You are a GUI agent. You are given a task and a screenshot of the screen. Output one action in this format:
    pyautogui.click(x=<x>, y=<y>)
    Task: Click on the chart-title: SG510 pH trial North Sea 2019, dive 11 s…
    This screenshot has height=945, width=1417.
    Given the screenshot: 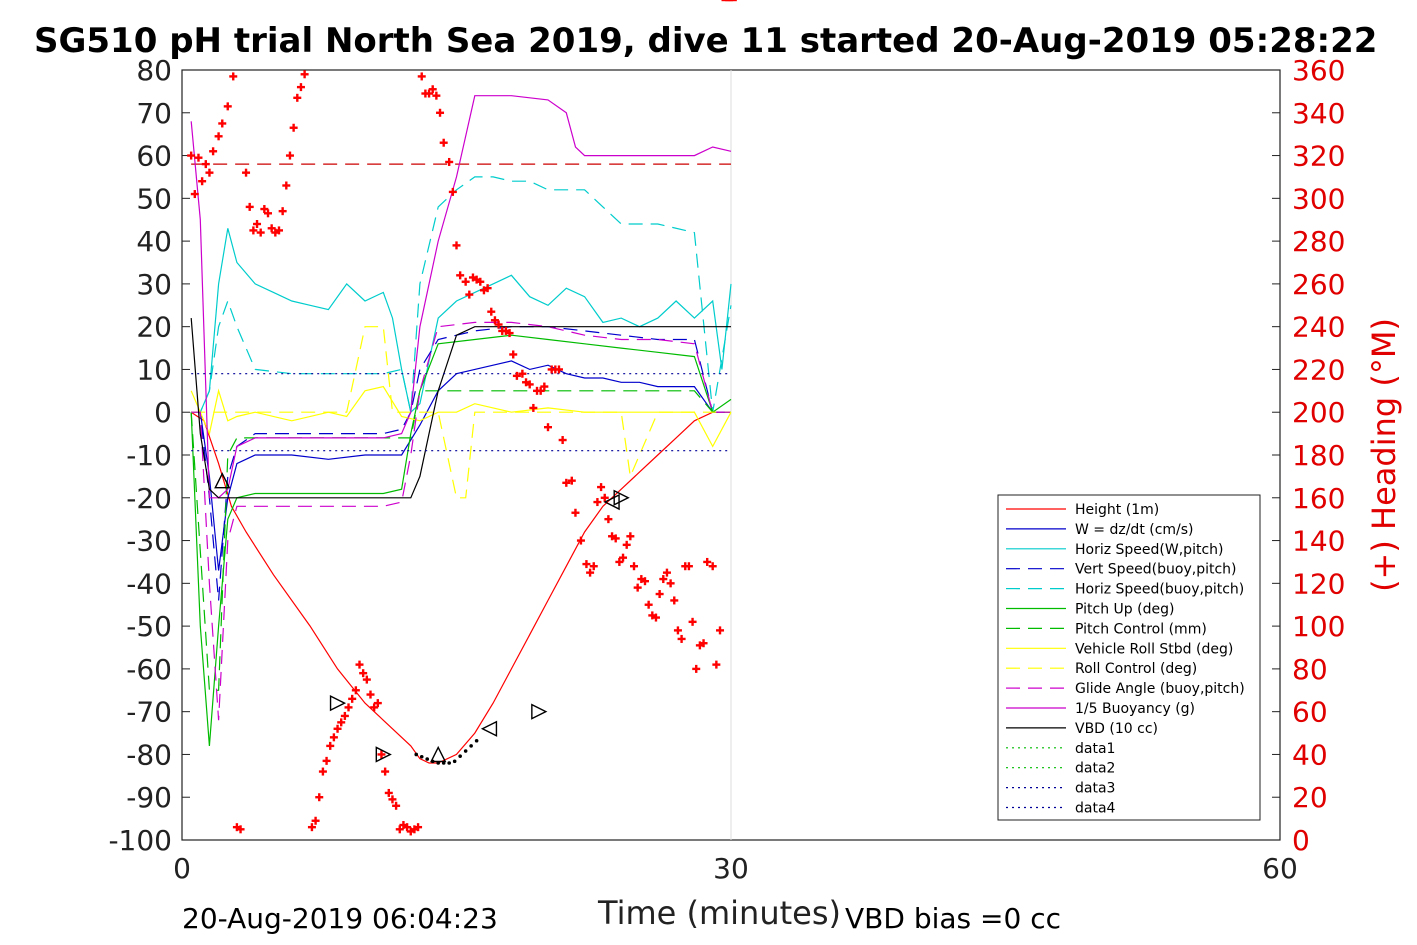 What is the action you would take?
    pyautogui.click(x=705, y=41)
    